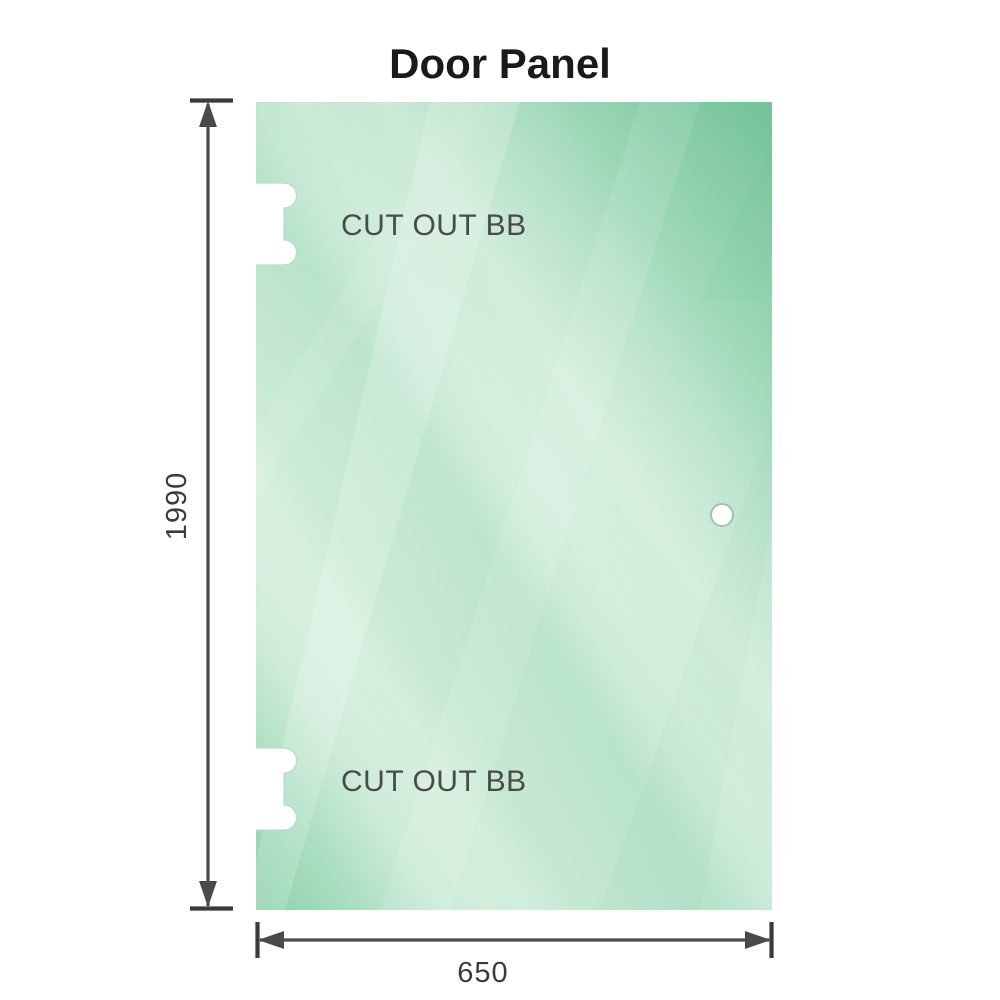  I want to click on cutout-bottom-outline, so click(277, 789).